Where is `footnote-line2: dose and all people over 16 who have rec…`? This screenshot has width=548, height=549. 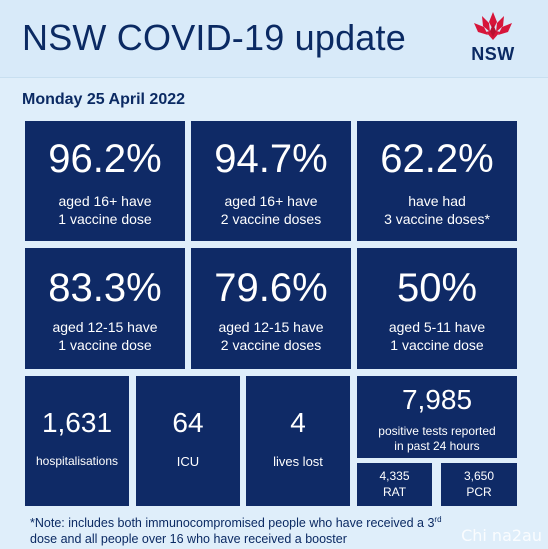
footnote-line2: dose and all people over 16 who have rec… is located at coordinates (188, 539).